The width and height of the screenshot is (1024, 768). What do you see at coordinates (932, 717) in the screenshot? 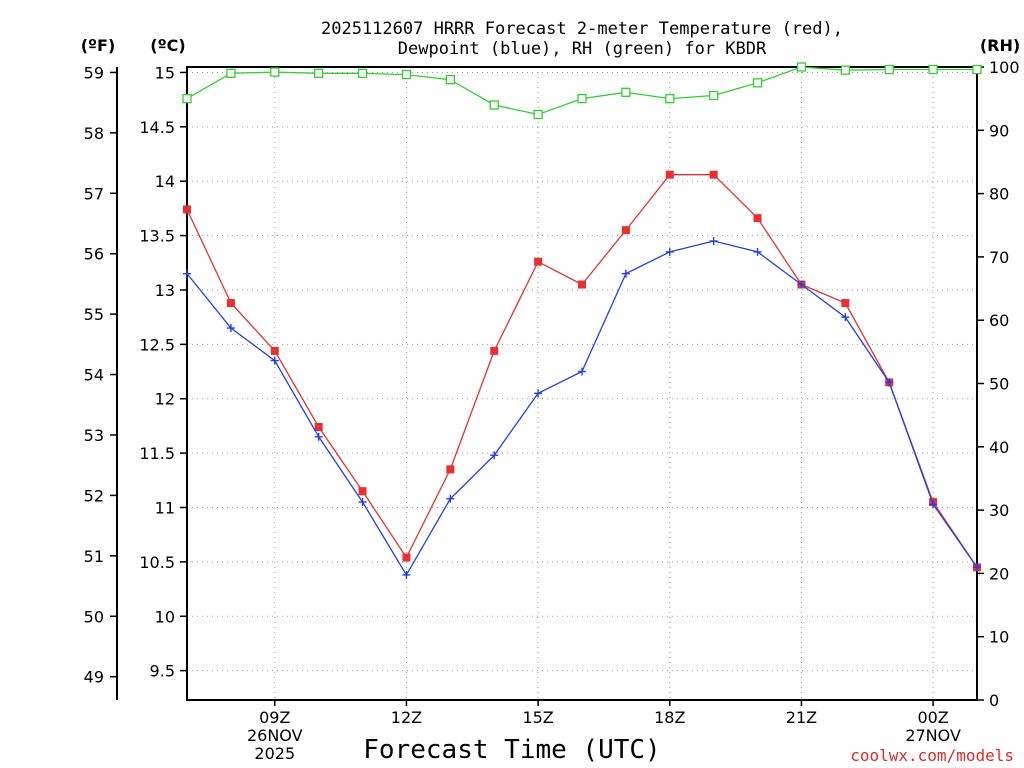
I see `x-tick-label: 00Z` at bounding box center [932, 717].